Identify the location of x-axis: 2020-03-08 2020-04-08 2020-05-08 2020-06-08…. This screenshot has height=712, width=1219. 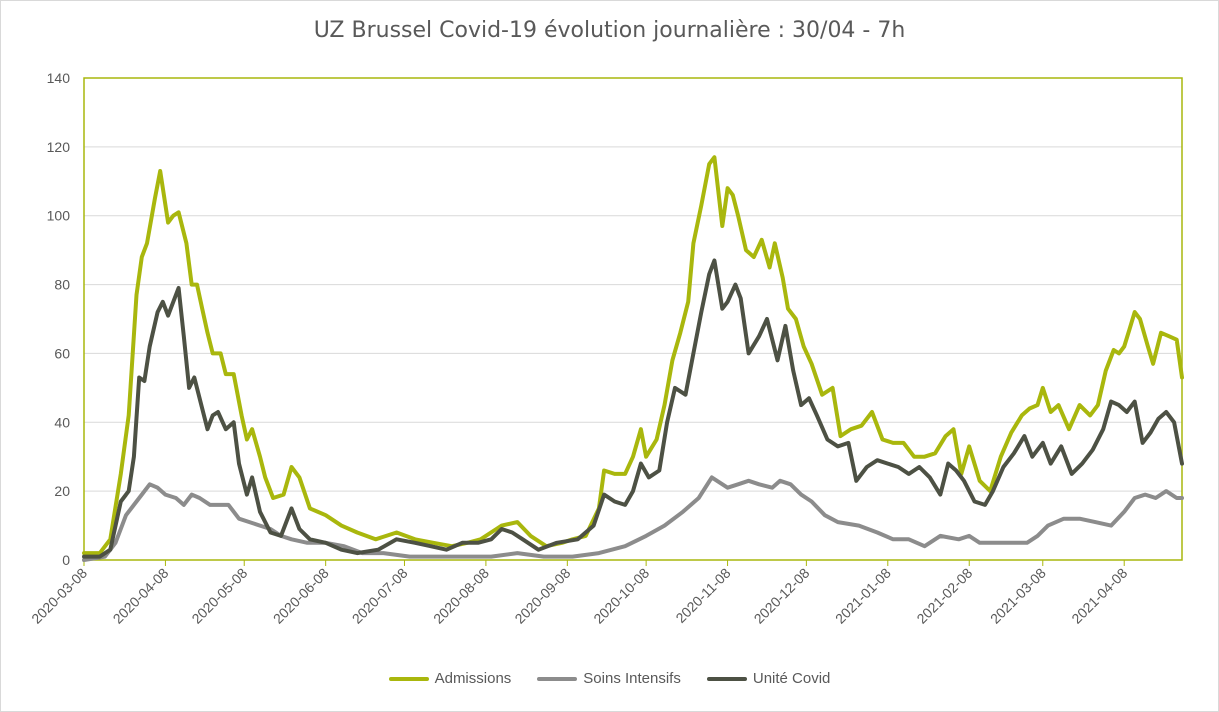
(579, 593).